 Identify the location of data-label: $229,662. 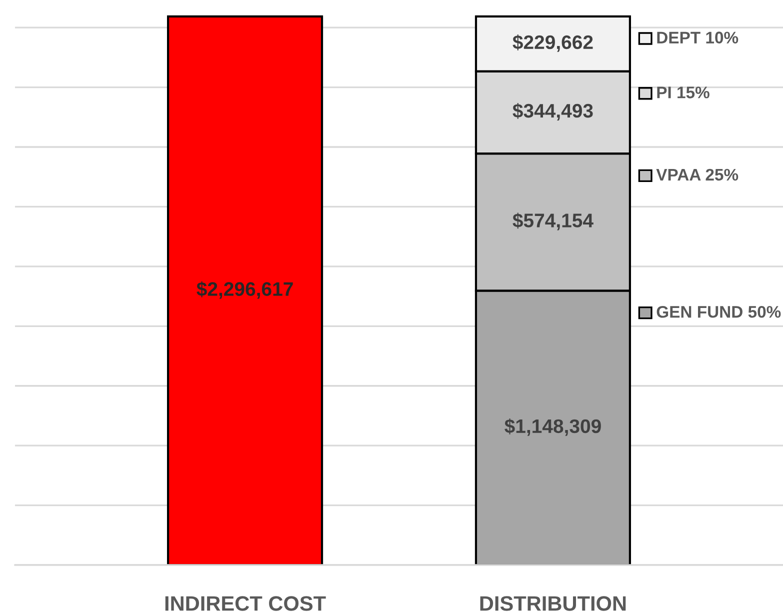
(552, 43).